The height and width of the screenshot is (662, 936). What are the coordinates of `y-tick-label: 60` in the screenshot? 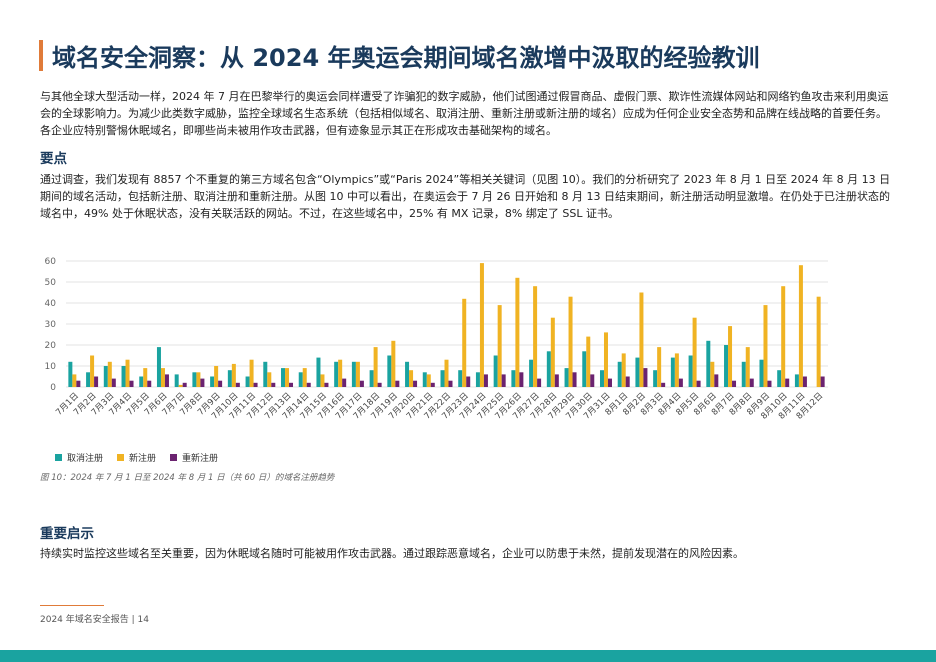 It's located at (51, 262).